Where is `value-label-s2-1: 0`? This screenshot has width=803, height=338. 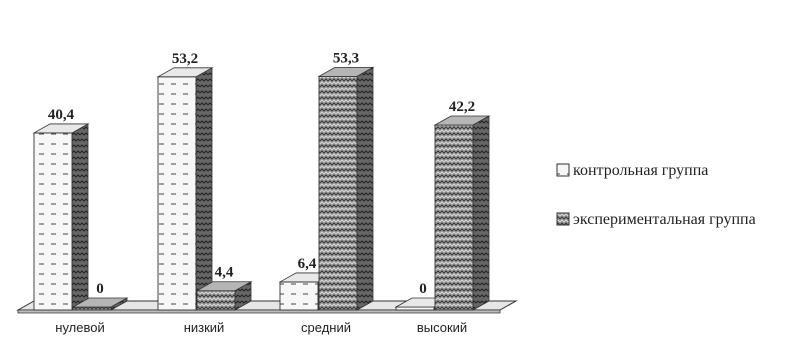
value-label-s2-1: 0 is located at coordinates (100, 289).